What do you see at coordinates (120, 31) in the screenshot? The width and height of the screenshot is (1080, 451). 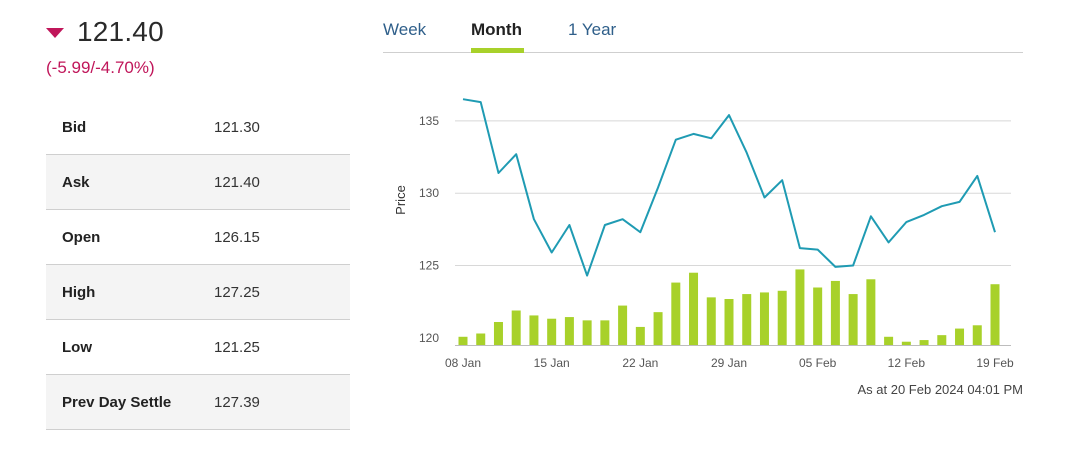 I see `last-price: 121.40` at bounding box center [120, 31].